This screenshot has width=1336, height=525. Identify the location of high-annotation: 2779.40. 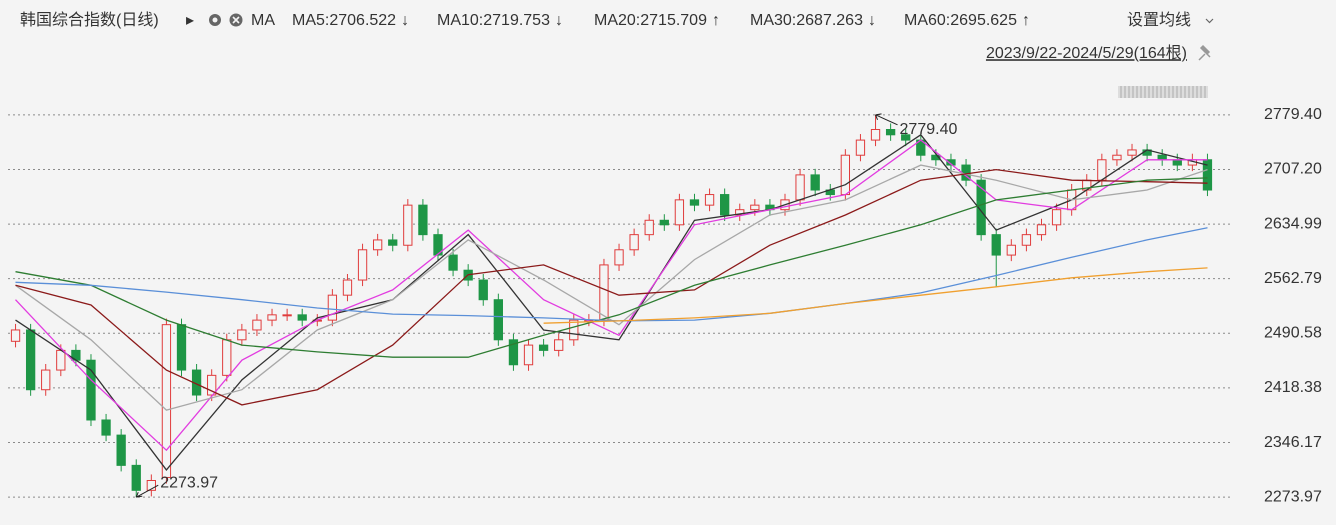
(929, 129).